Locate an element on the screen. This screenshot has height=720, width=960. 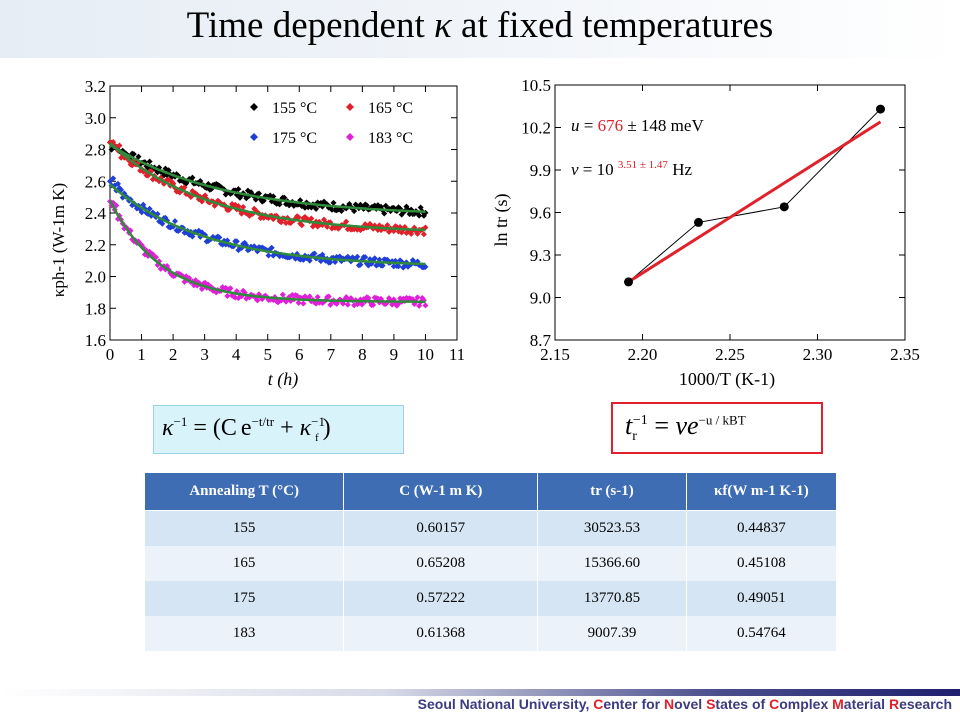
x-tick-label: 2.15 is located at coordinates (555, 354).